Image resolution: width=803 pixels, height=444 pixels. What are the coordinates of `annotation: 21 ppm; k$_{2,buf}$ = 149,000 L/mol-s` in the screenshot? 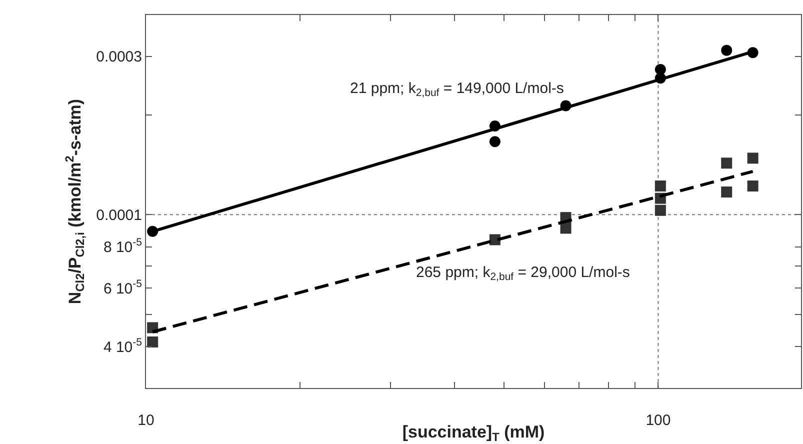 It's located at (457, 90).